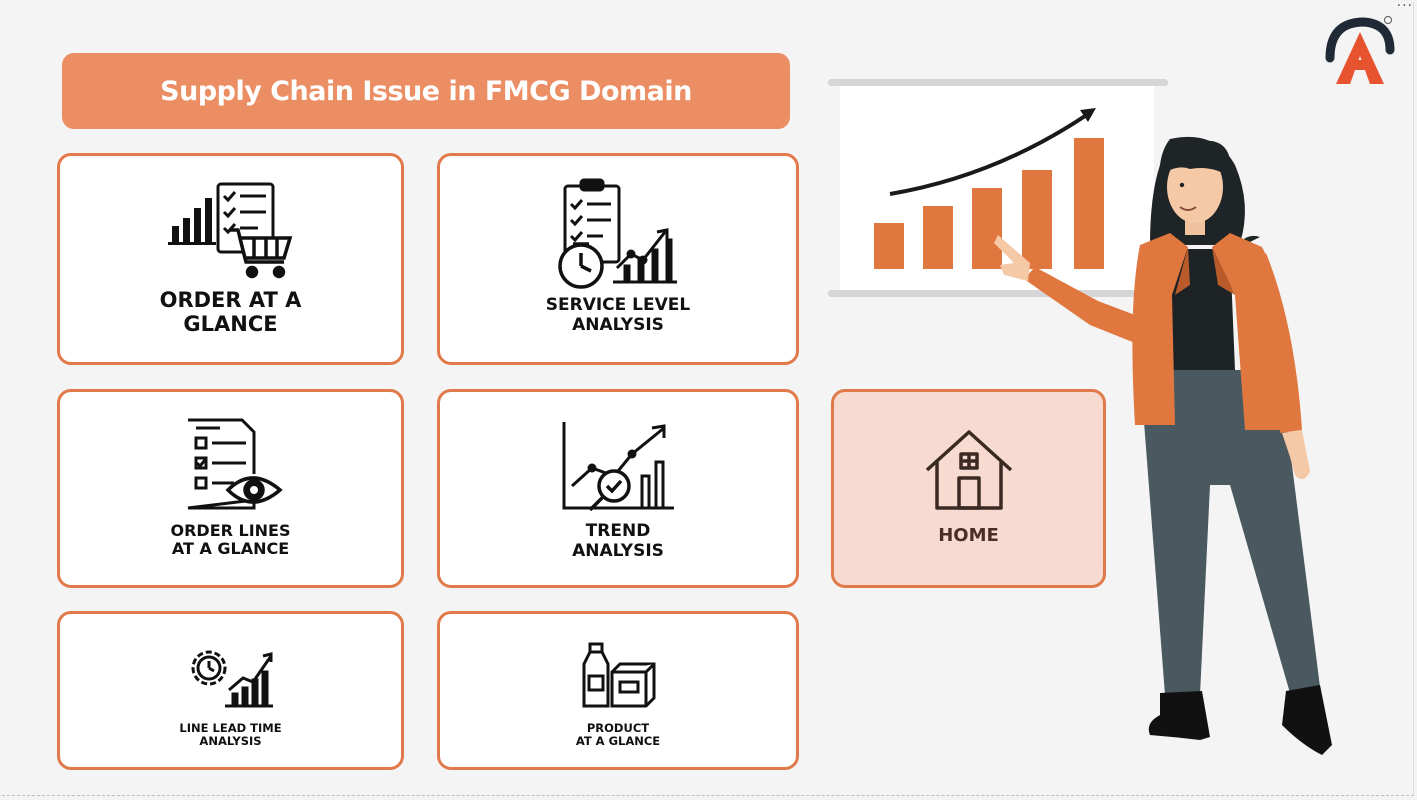 This screenshot has width=1417, height=800. Describe the element at coordinates (618, 324) in the screenshot. I see `service-level-label-line2: ANALYSIS` at that location.